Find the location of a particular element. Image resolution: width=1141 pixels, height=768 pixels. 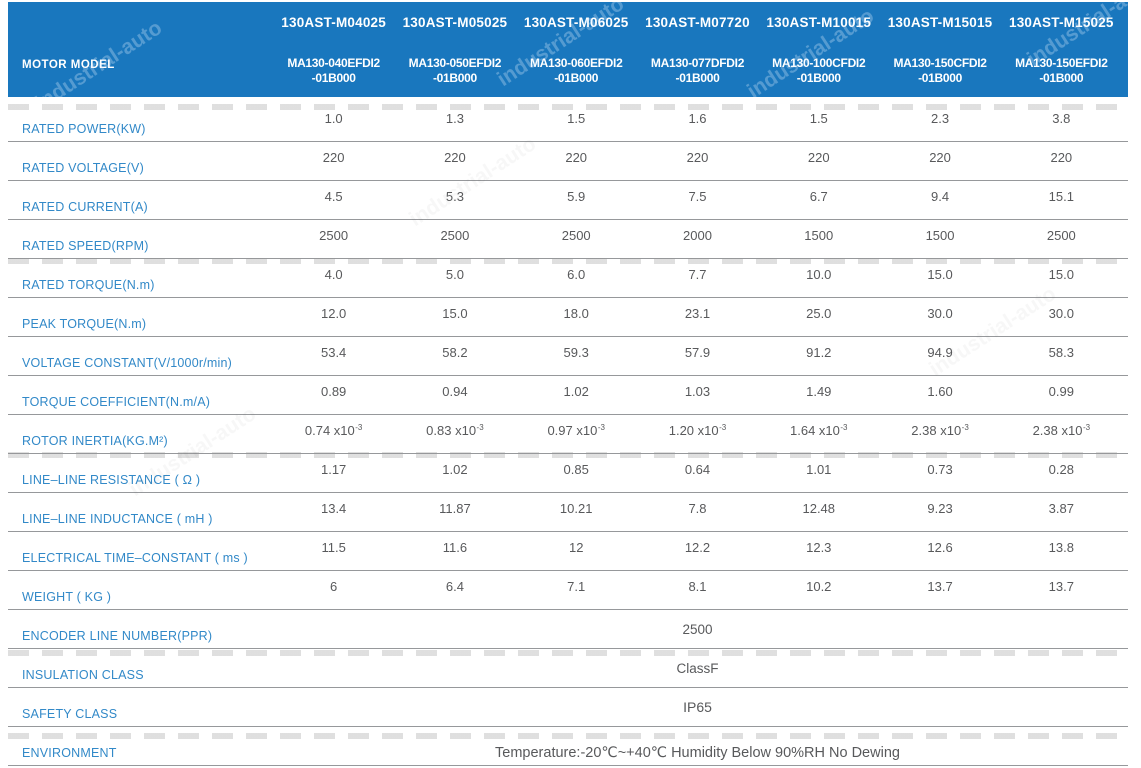

row-label: LINE–LINE RESISTANCE ( Ω ) is located at coordinates (111, 480).